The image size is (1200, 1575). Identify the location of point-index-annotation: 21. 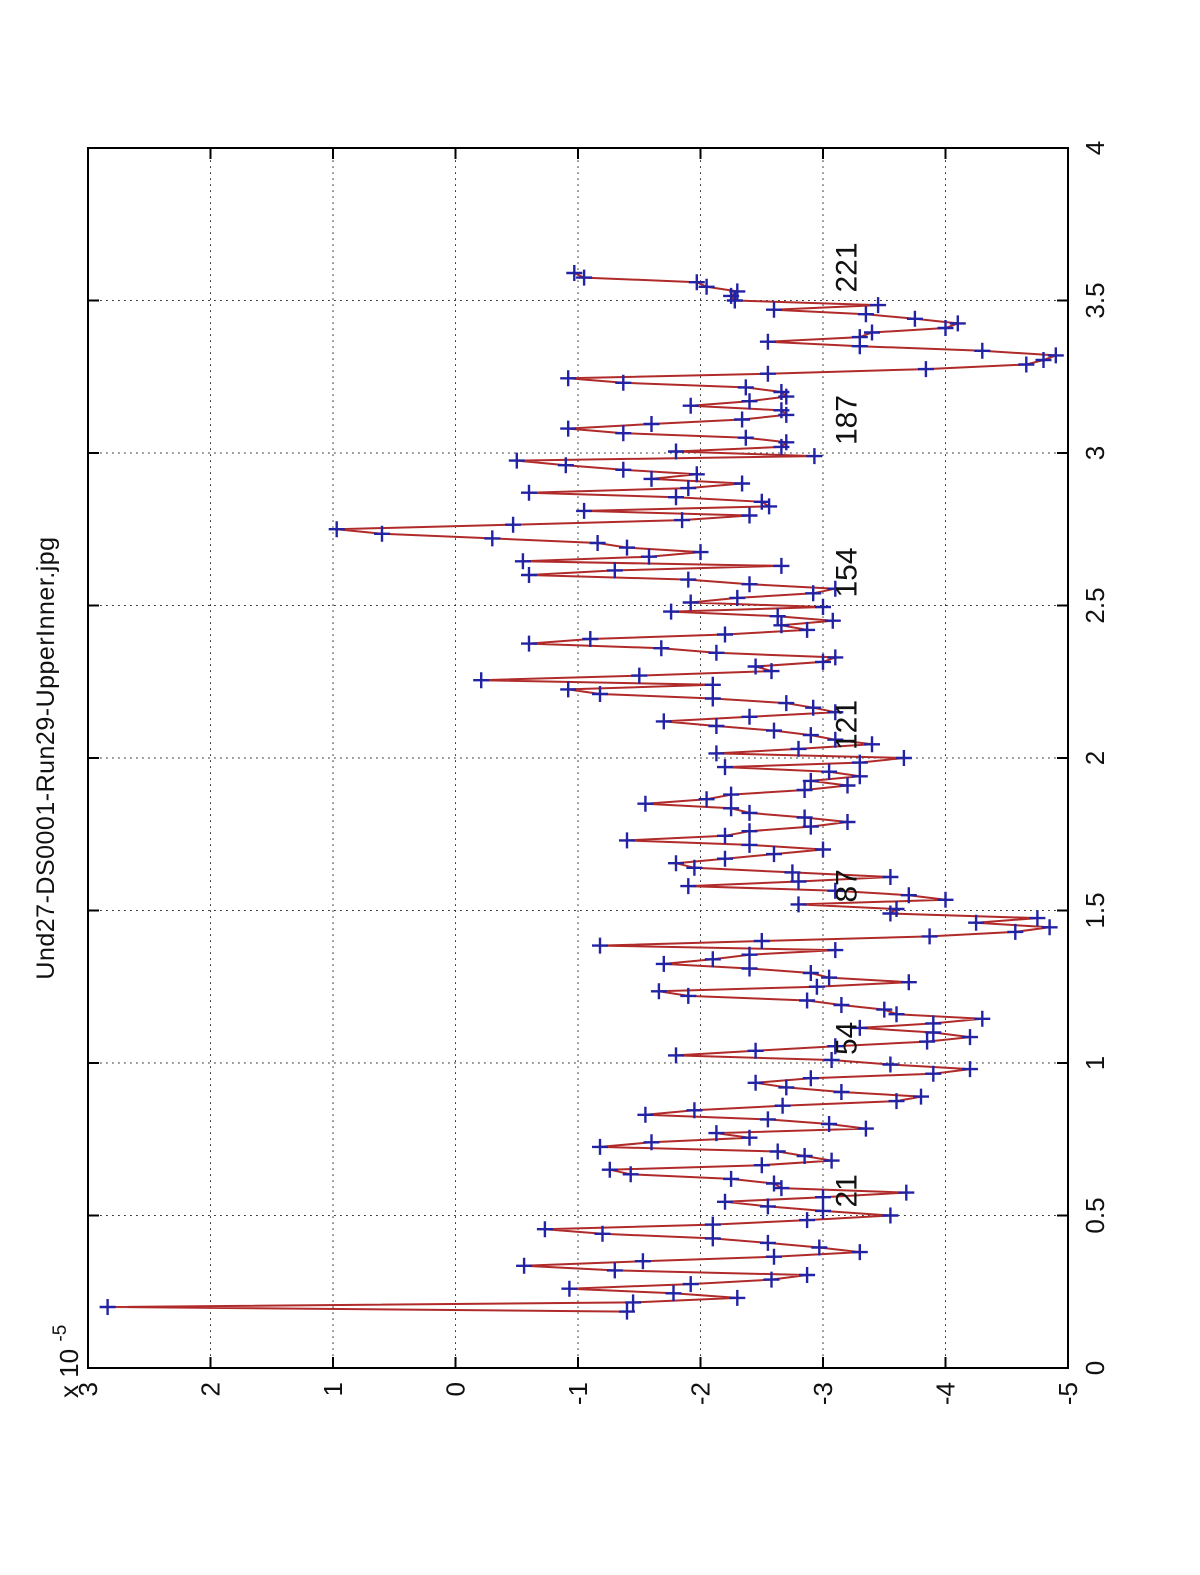
(846, 1190).